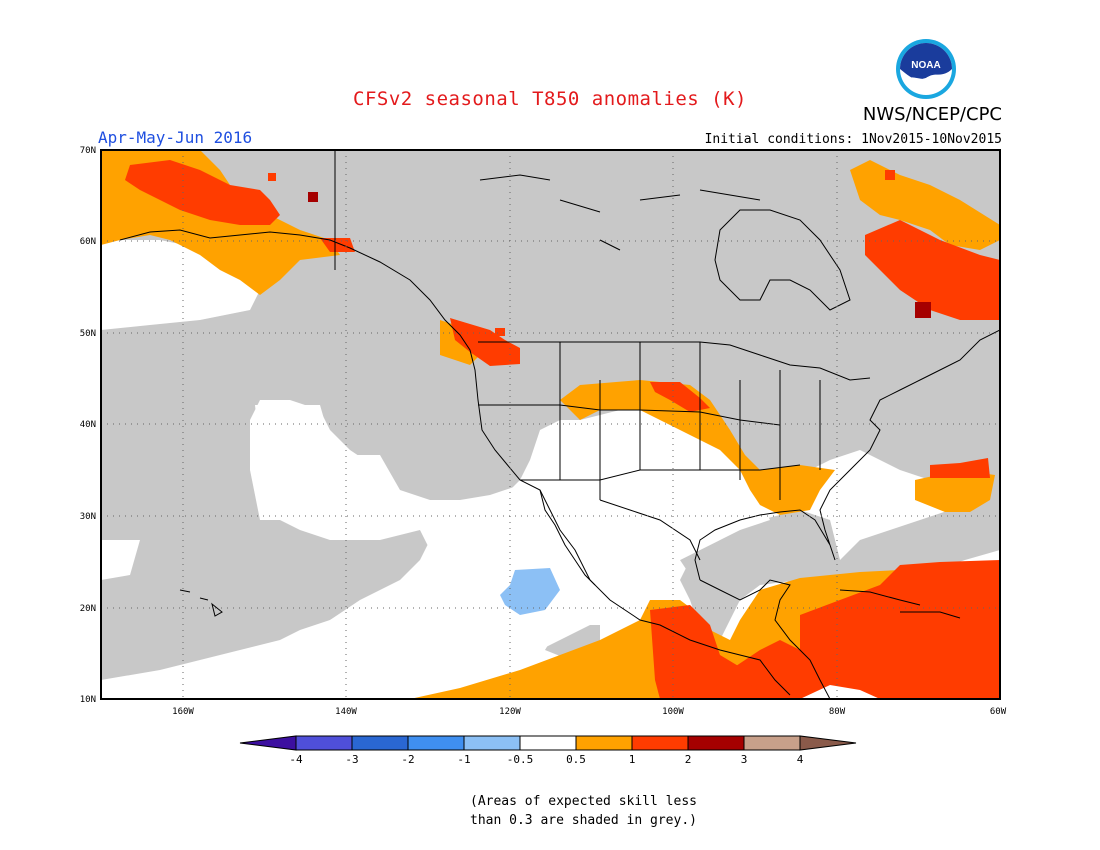  I want to click on legend-label: -4, so click(296, 759).